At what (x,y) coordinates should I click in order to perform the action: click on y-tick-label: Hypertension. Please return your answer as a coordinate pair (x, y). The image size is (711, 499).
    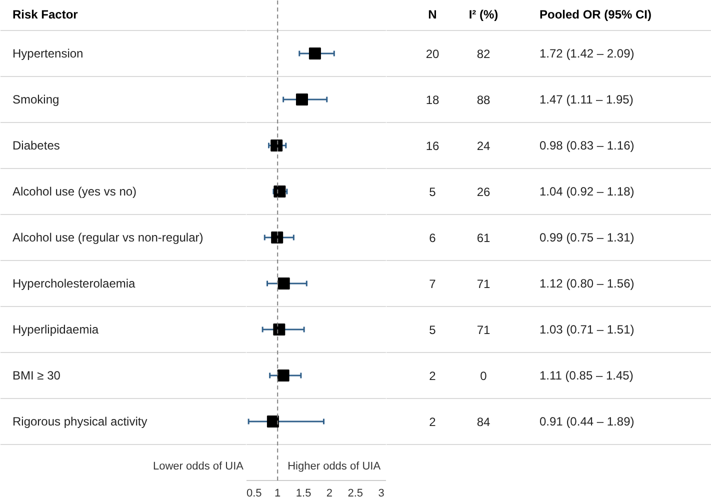
    Looking at the image, I should click on (48, 53).